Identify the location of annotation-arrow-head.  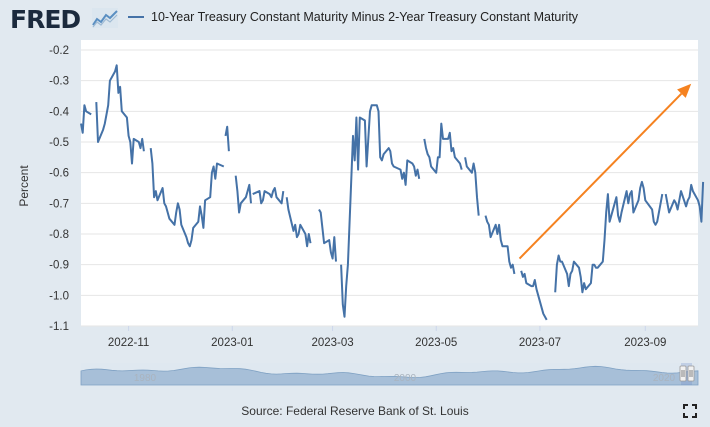
(684, 90).